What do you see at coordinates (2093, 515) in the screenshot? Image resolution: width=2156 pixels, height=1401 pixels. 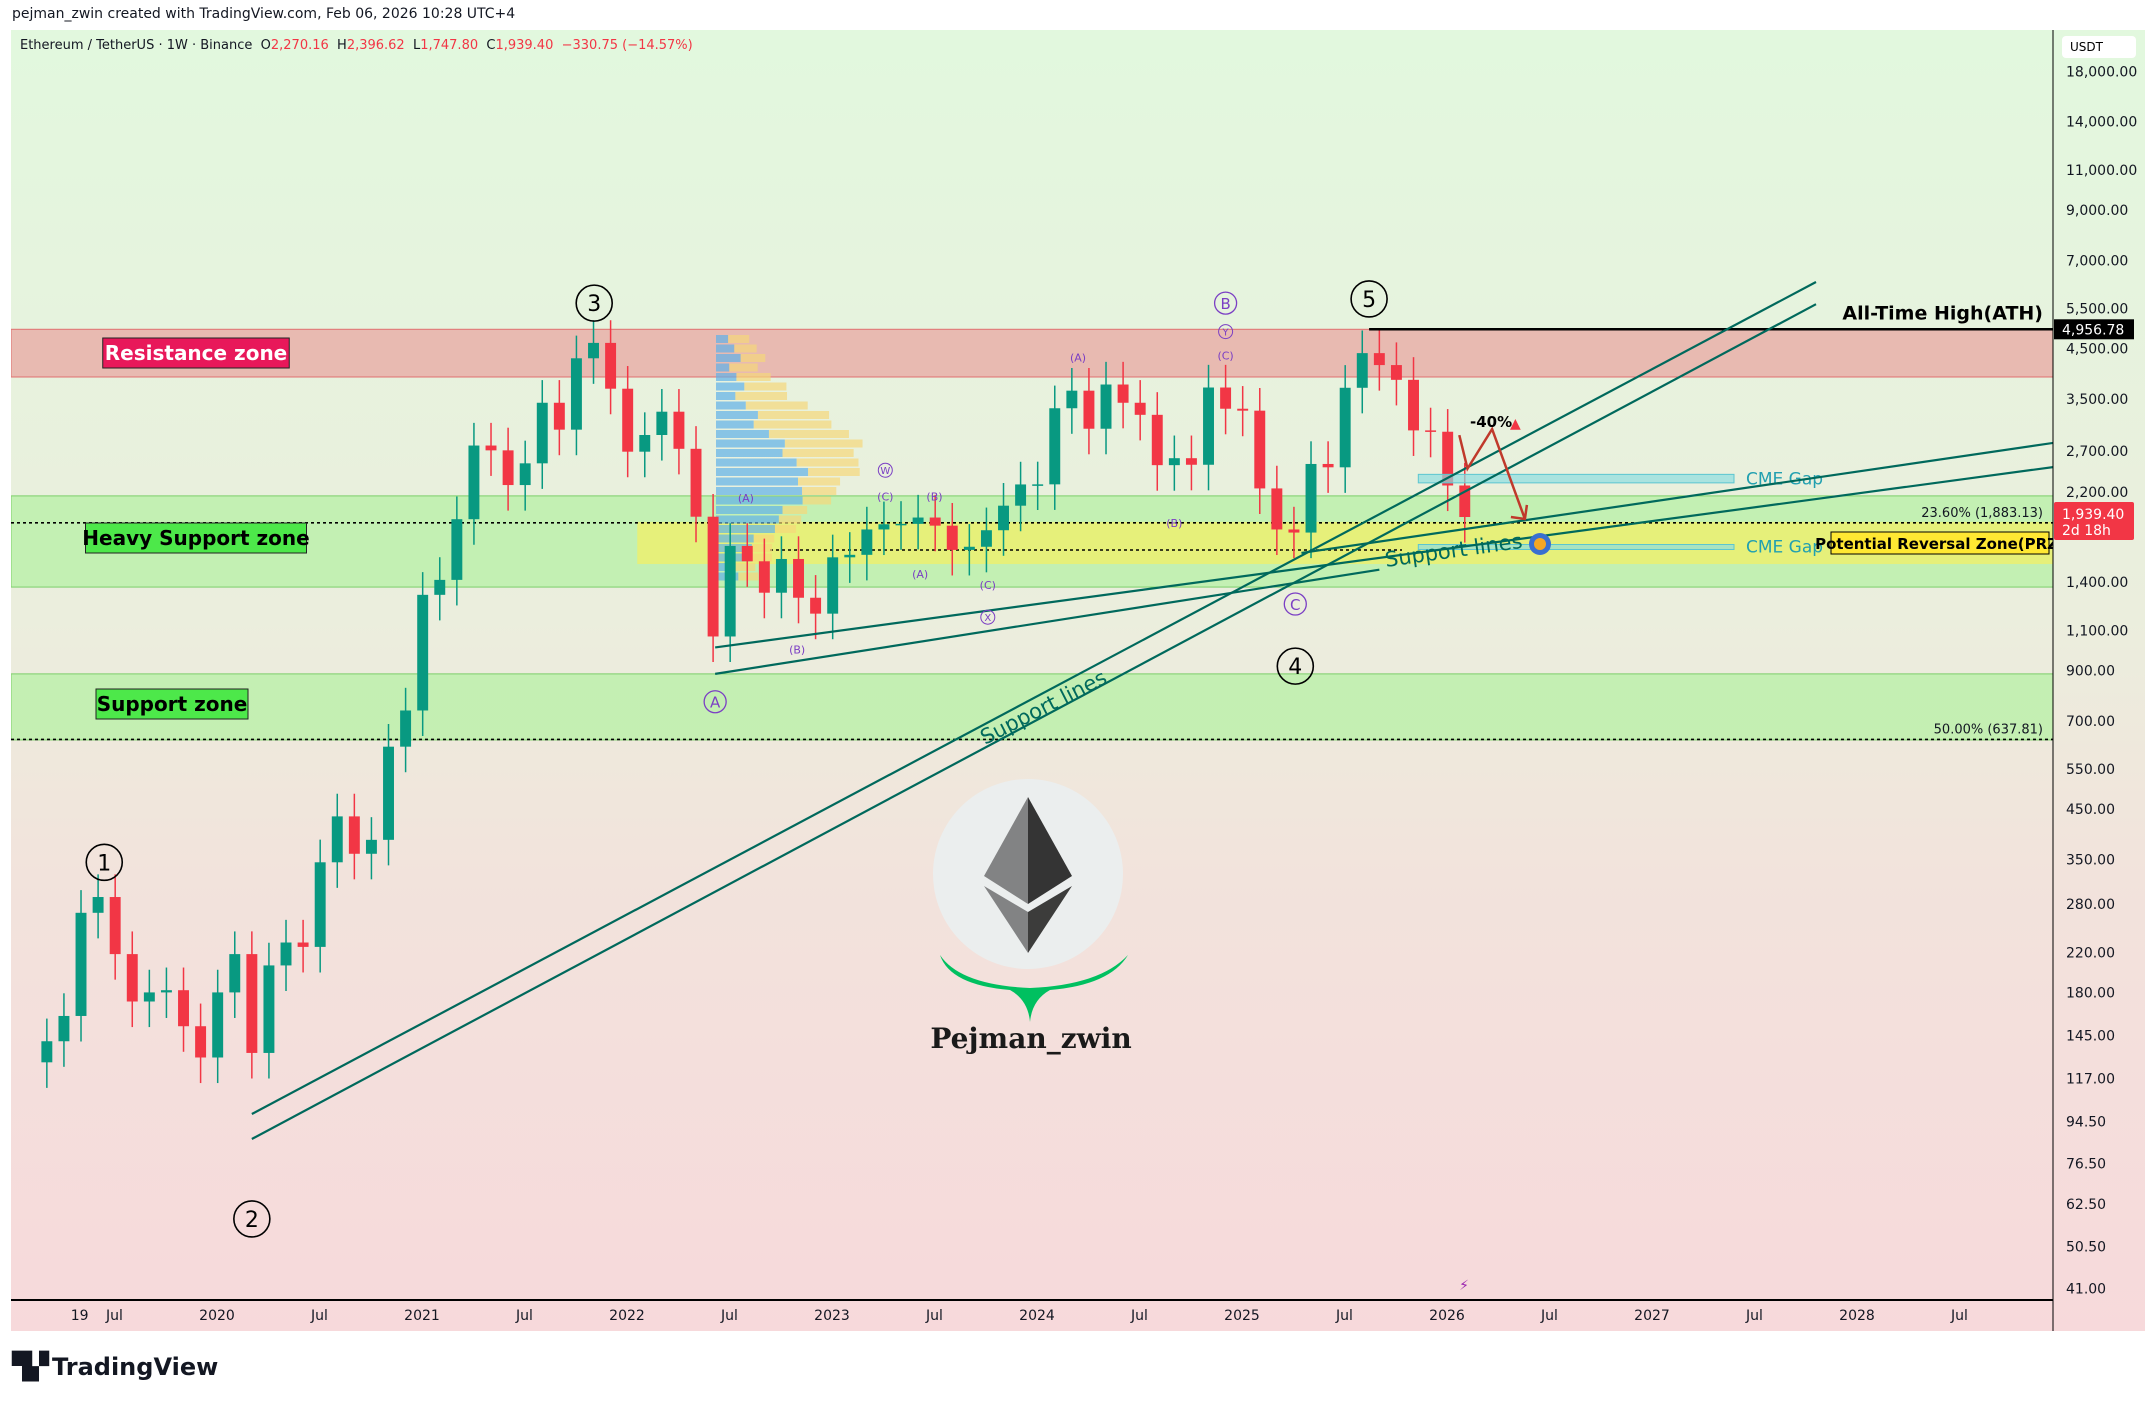 I see `last-price-text: 1,939.40` at bounding box center [2093, 515].